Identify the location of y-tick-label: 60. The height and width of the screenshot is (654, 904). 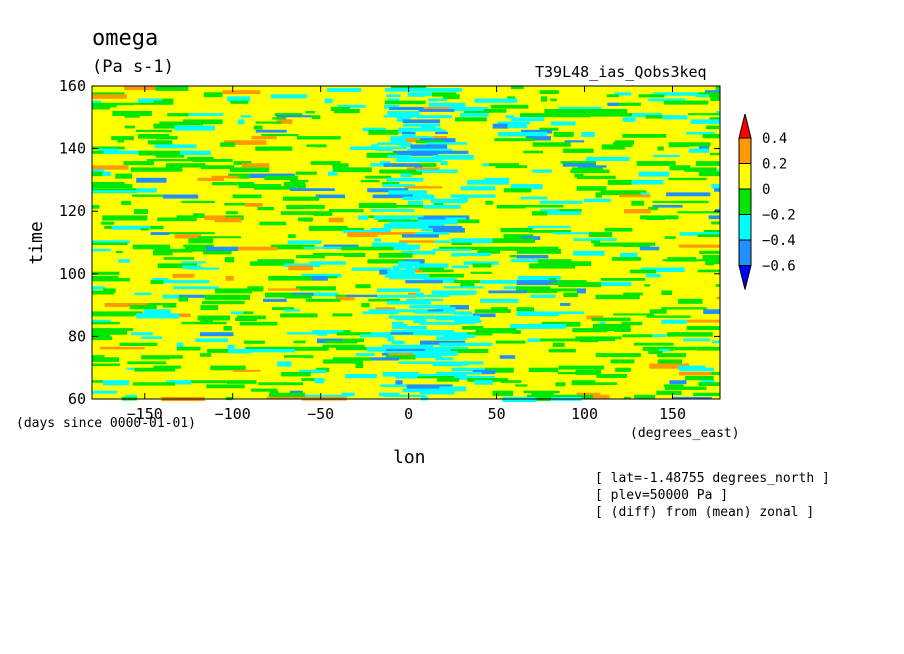
(77, 399).